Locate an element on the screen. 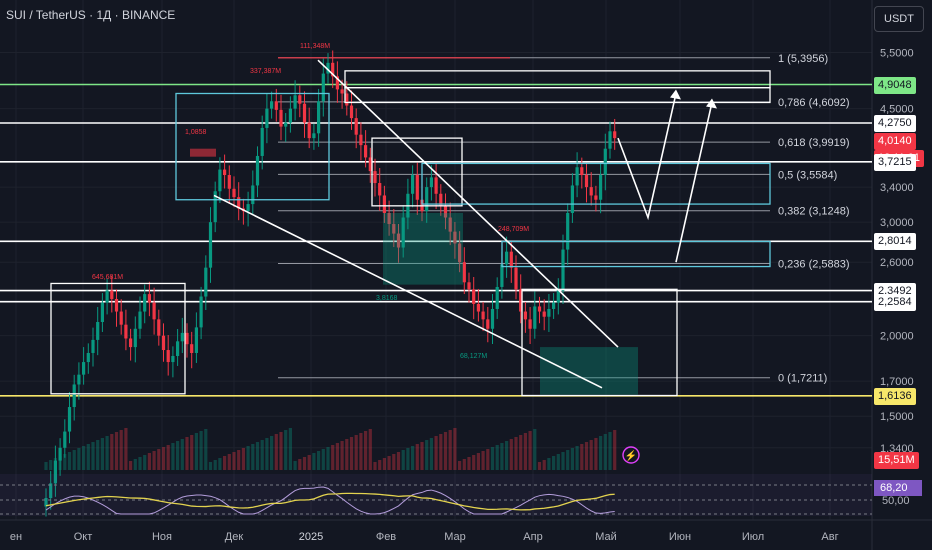 Image resolution: width=932 pixels, height=550 pixels. fib-level-label: 0 (1,7211) is located at coordinates (802, 379).